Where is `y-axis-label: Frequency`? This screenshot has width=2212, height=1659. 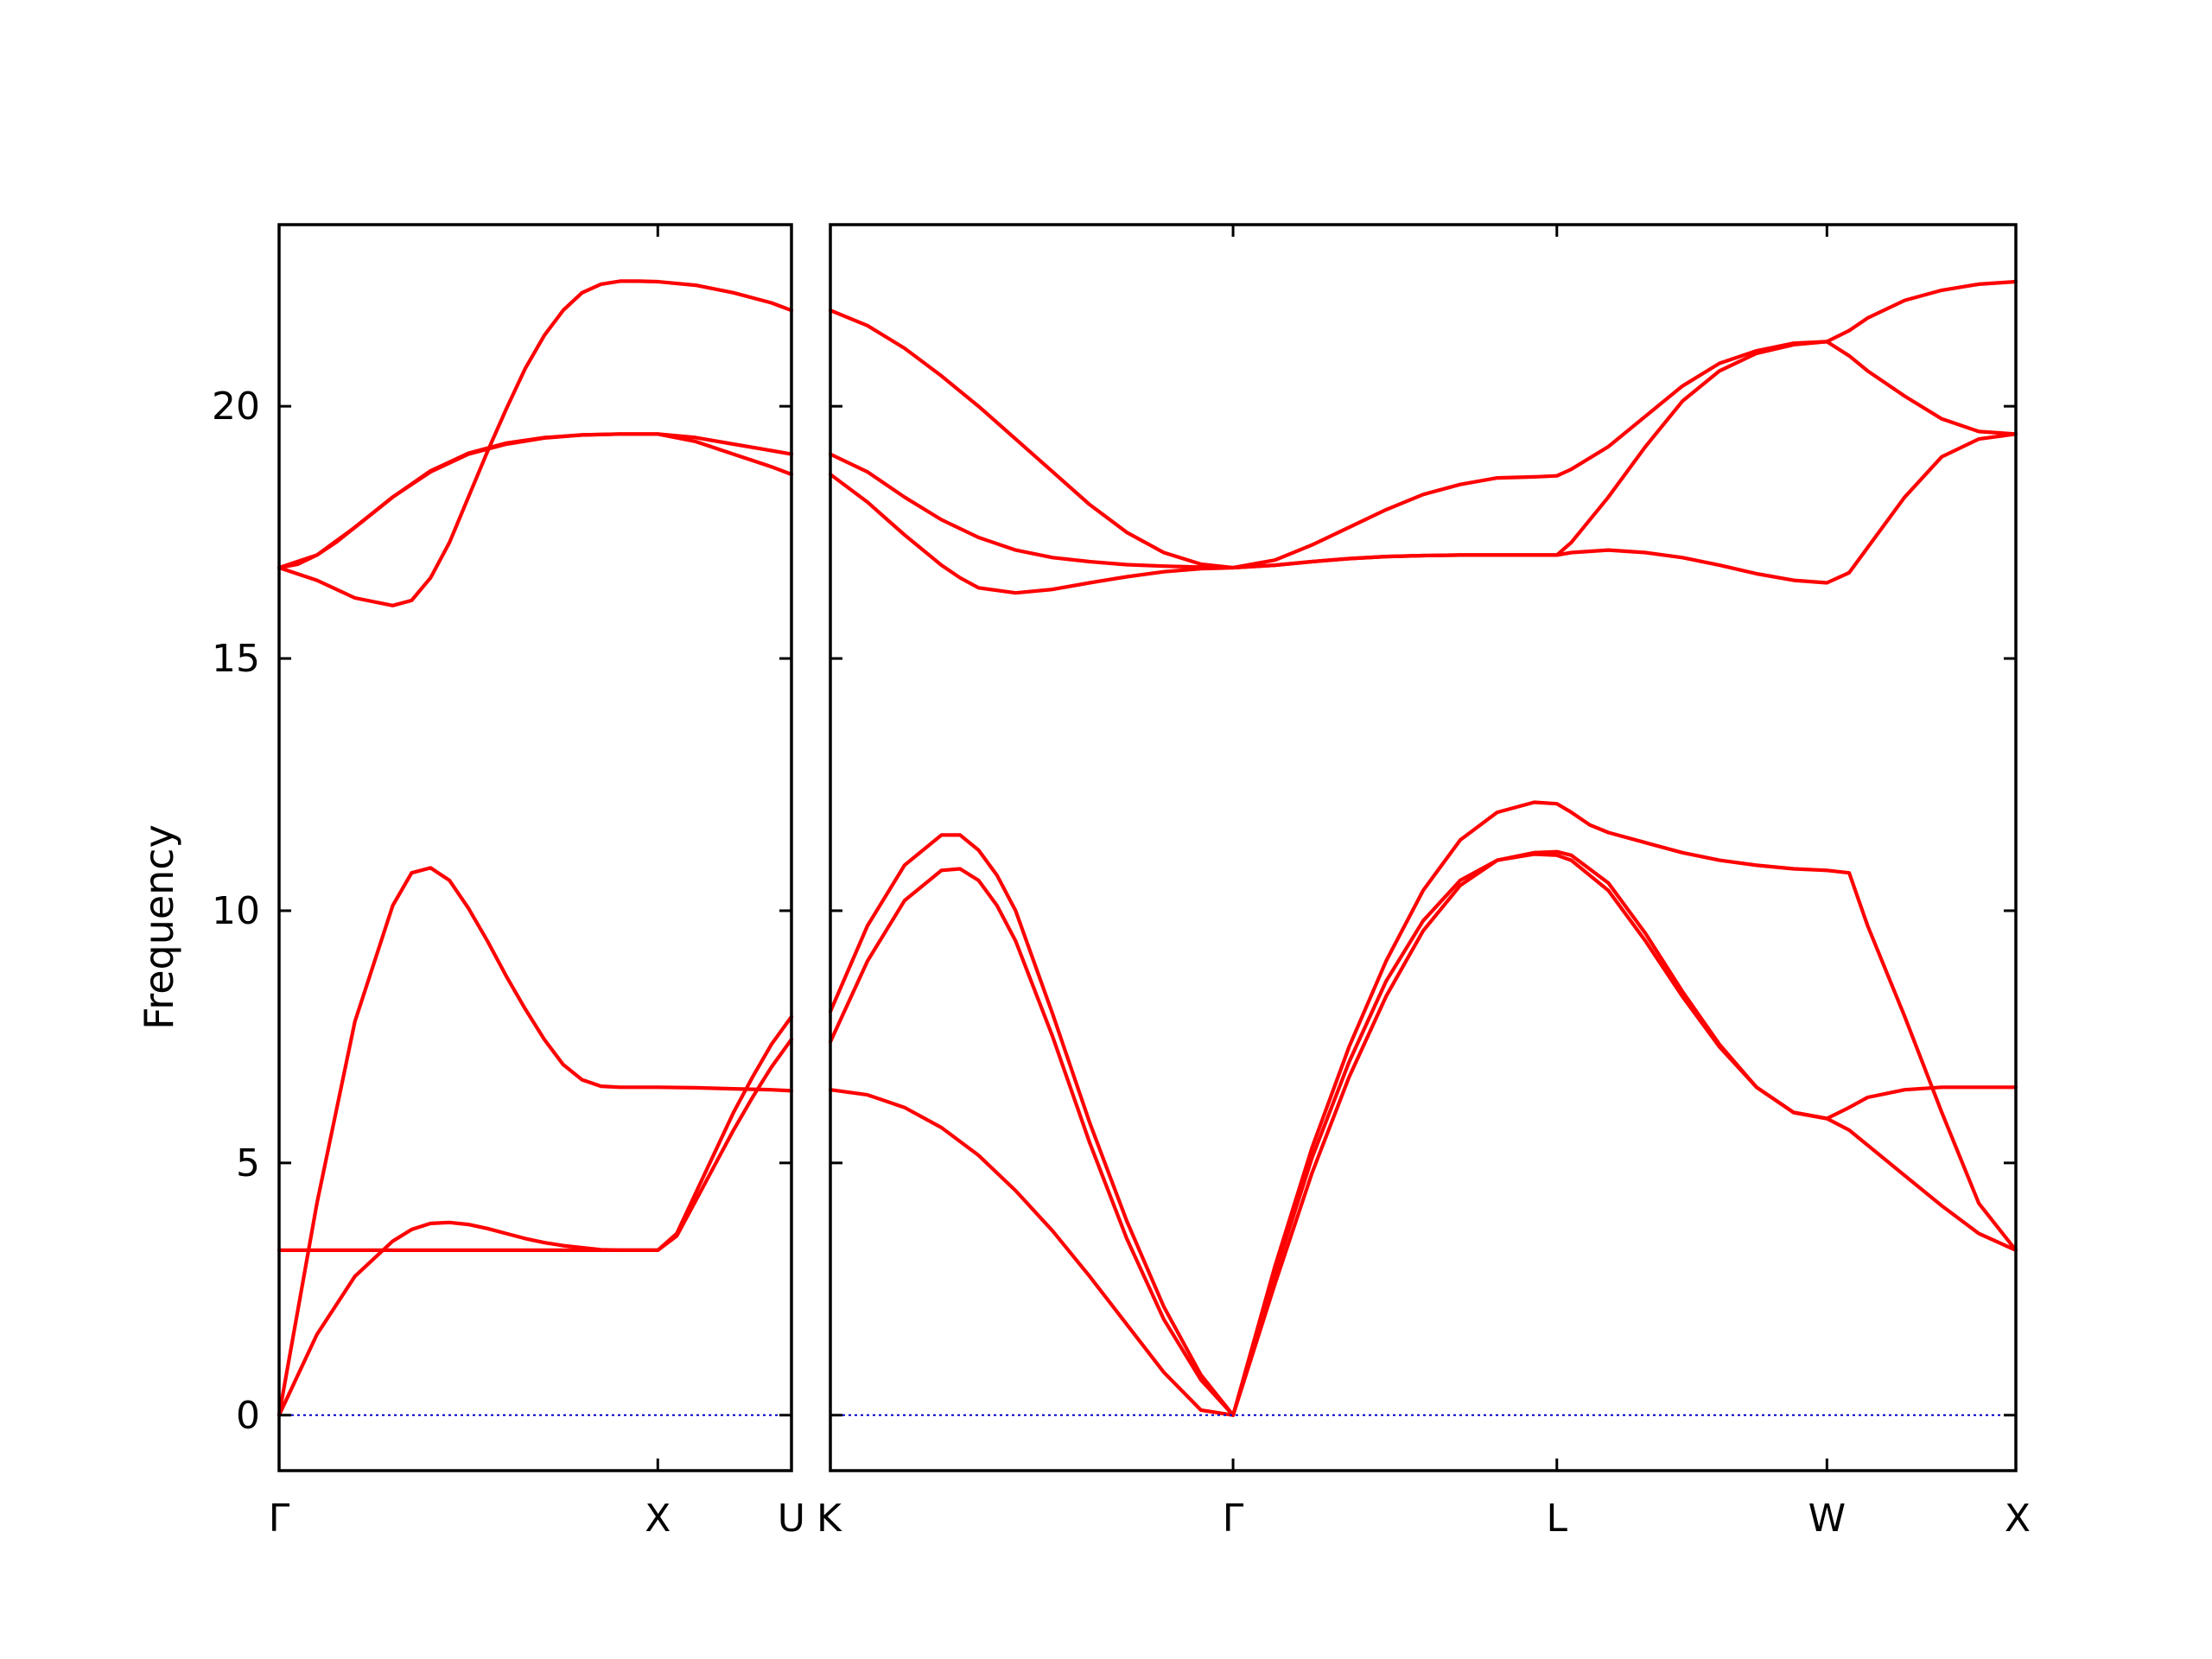 y-axis-label: Frequency is located at coordinates (159, 927).